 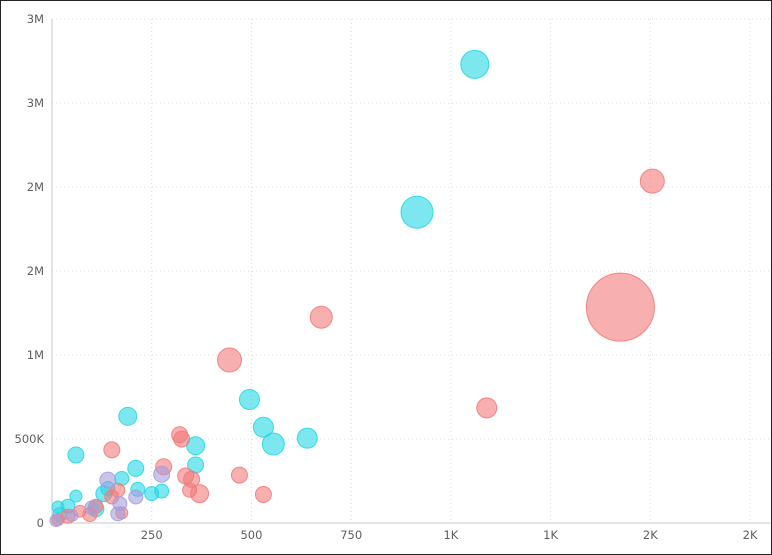 What do you see at coordinates (152, 535) in the screenshot?
I see `x-tick-label: 250` at bounding box center [152, 535].